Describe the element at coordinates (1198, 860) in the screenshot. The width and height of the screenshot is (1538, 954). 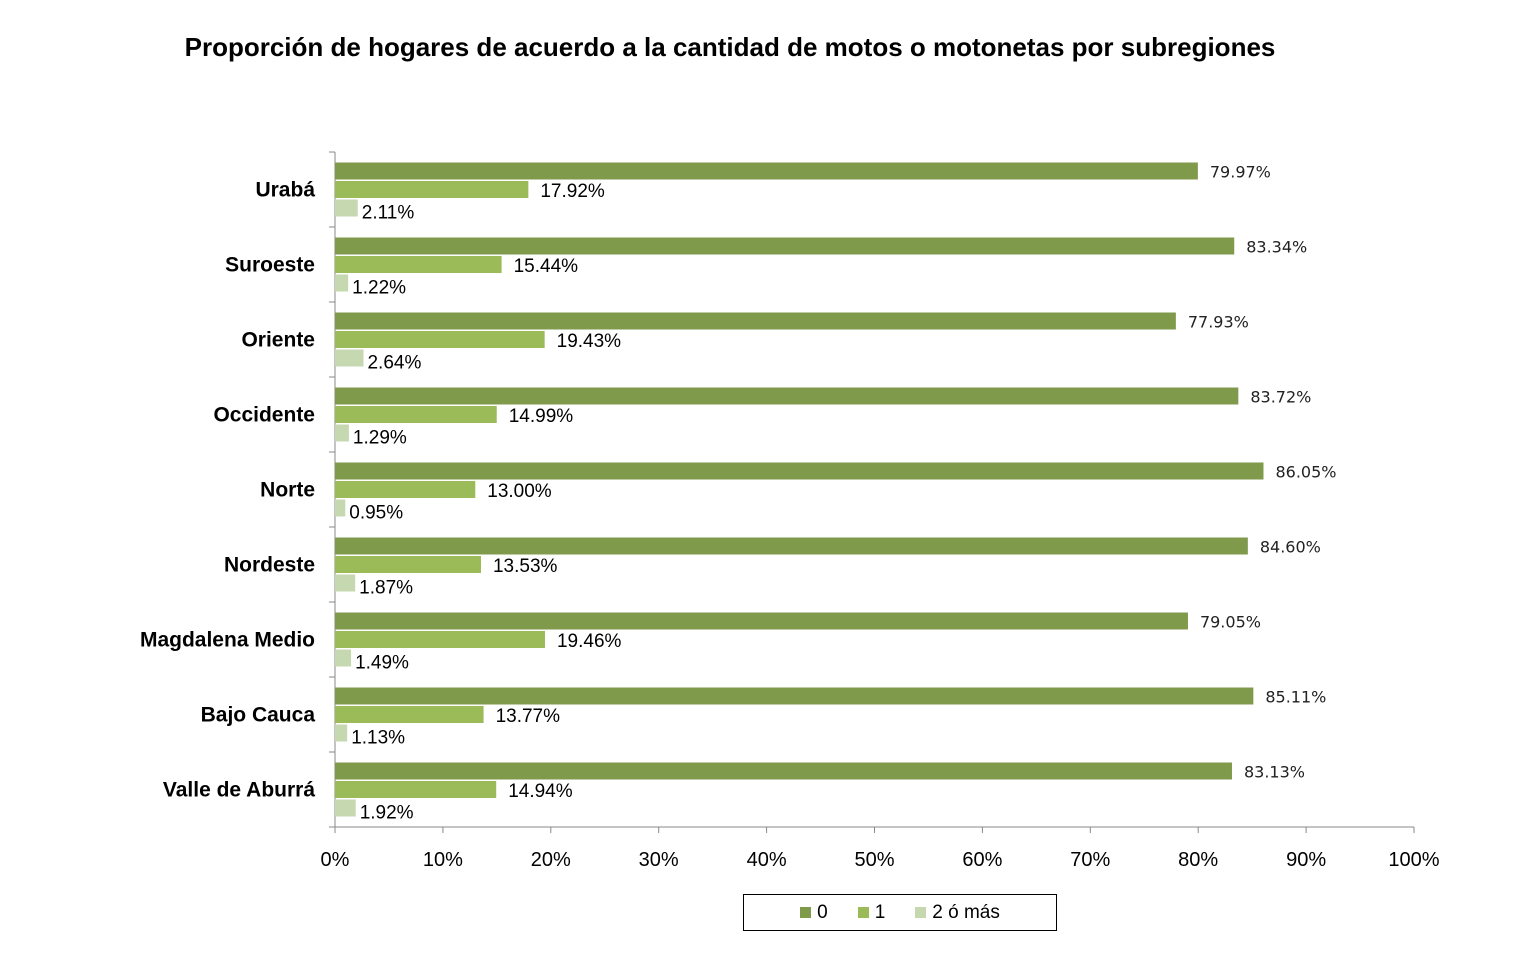
I see `x-tick-label: 80%` at that location.